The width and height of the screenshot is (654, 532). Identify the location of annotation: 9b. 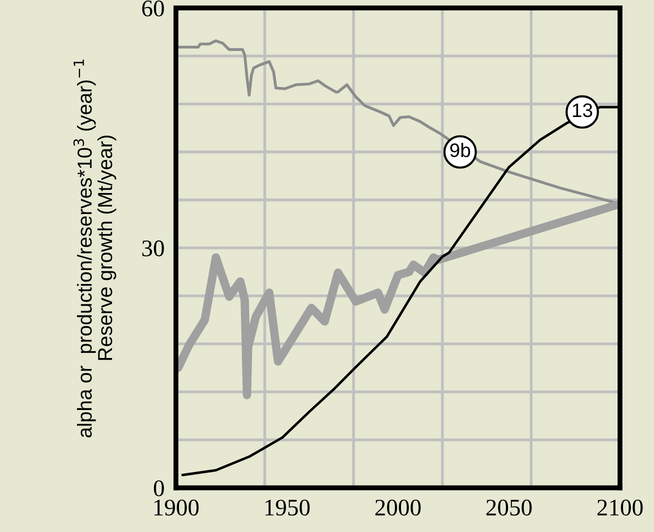
(460, 150).